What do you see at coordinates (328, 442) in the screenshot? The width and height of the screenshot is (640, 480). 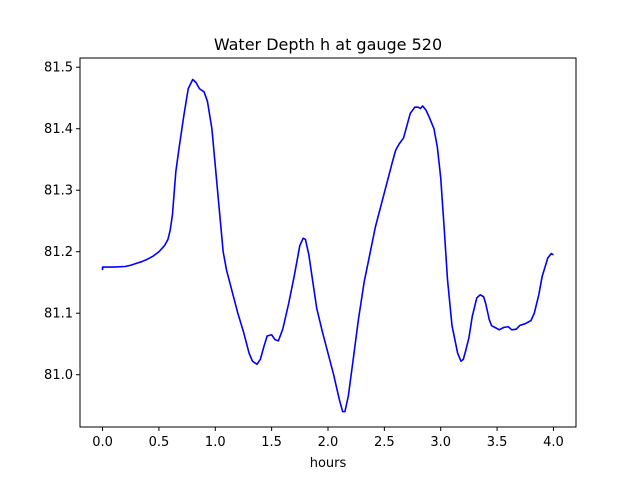 I see `x-tick-label: 2.0` at bounding box center [328, 442].